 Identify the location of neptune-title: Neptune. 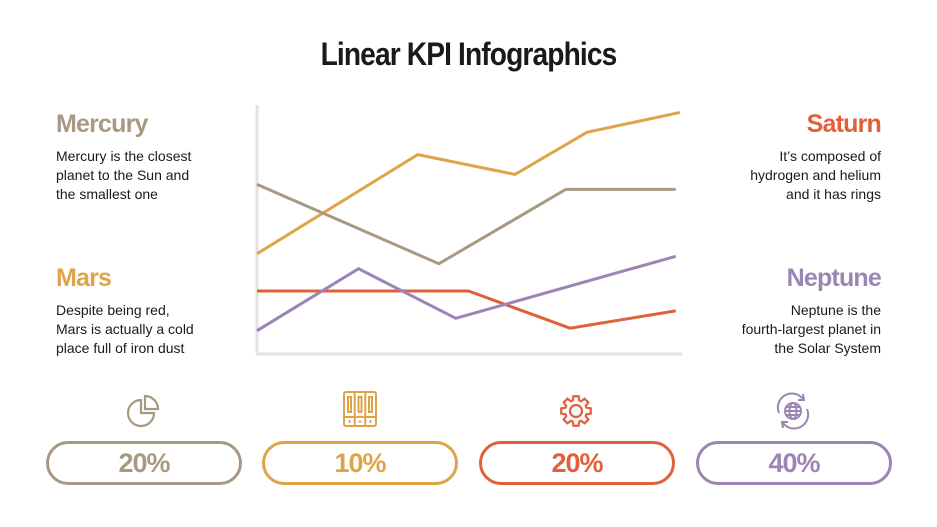
(834, 278).